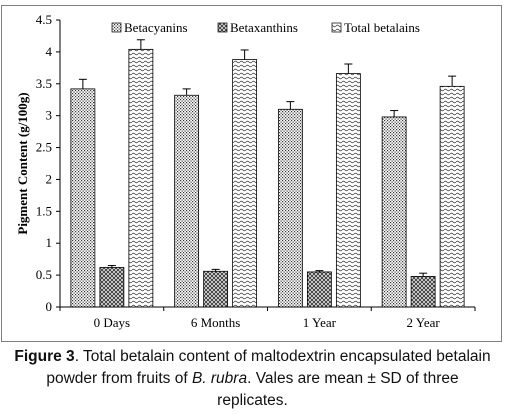 This screenshot has height=420, width=505. Describe the element at coordinates (44, 83) in the screenshot. I see `y-tick-label: 3.5` at that location.